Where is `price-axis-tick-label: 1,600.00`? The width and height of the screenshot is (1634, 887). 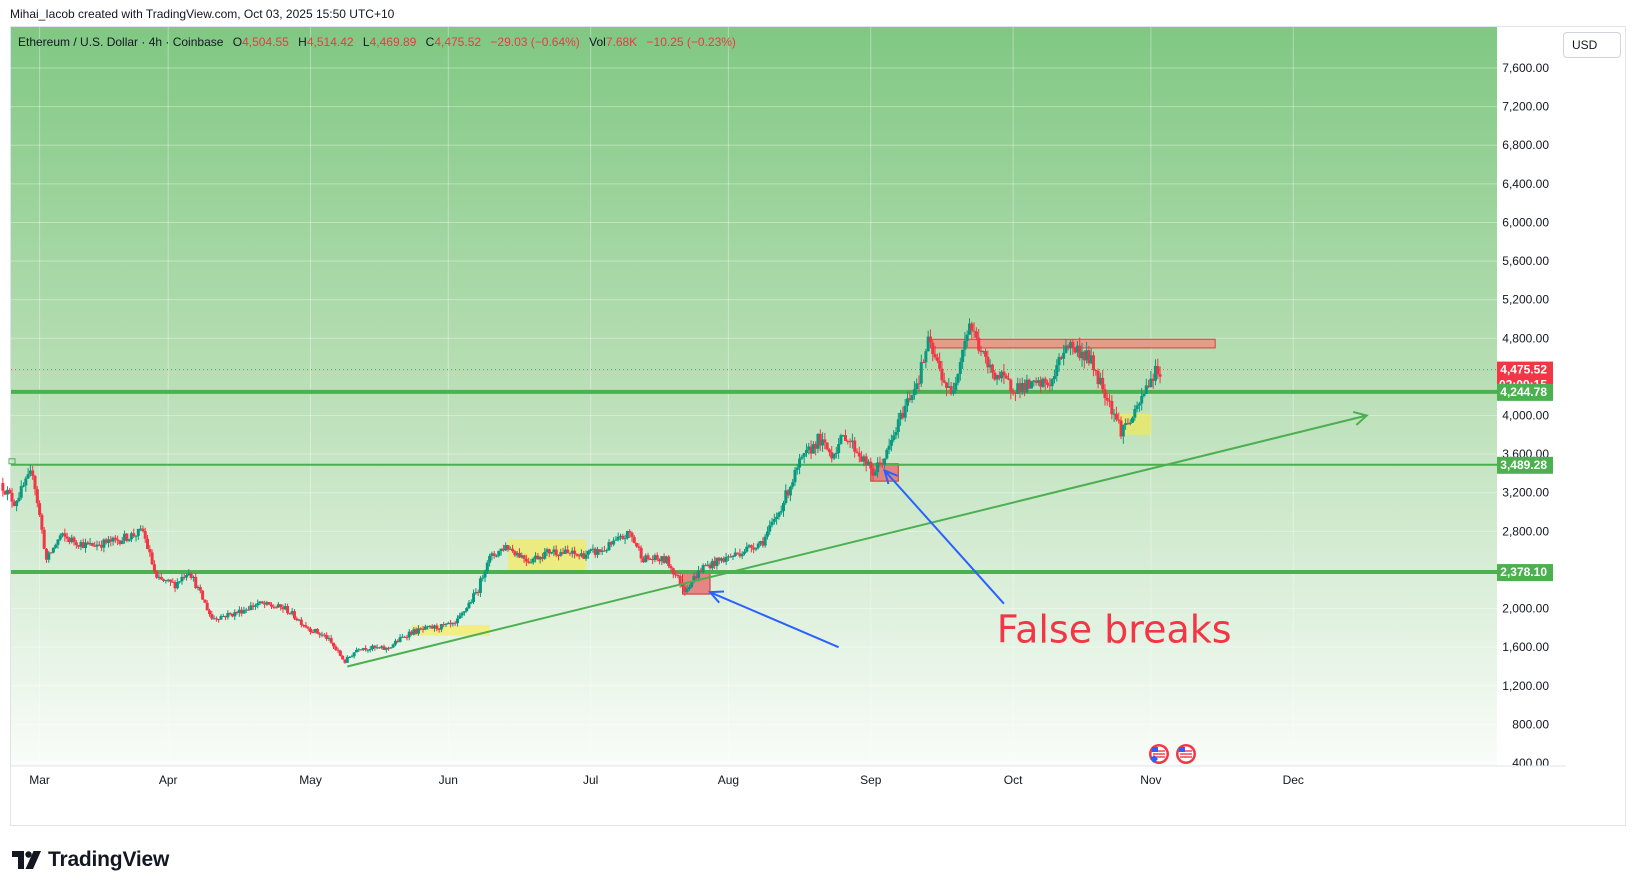 price-axis-tick-label: 1,600.00 is located at coordinates (1525, 647).